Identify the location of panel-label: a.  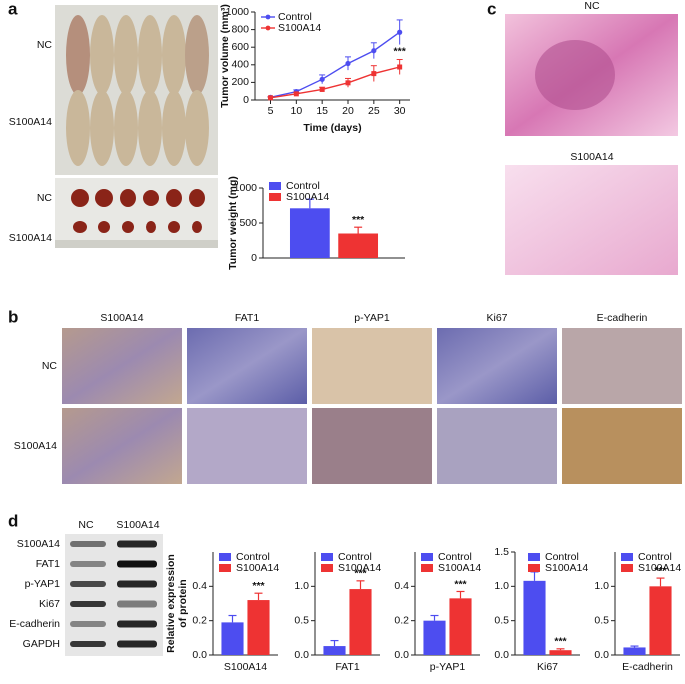
(13, 9).